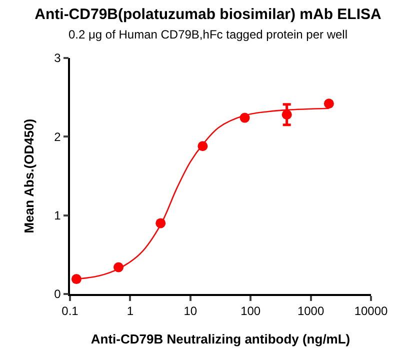  Describe the element at coordinates (220, 339) in the screenshot. I see `x-axis-title: Anti-CD79B Neutralizing antibody (ng/mL)` at that location.